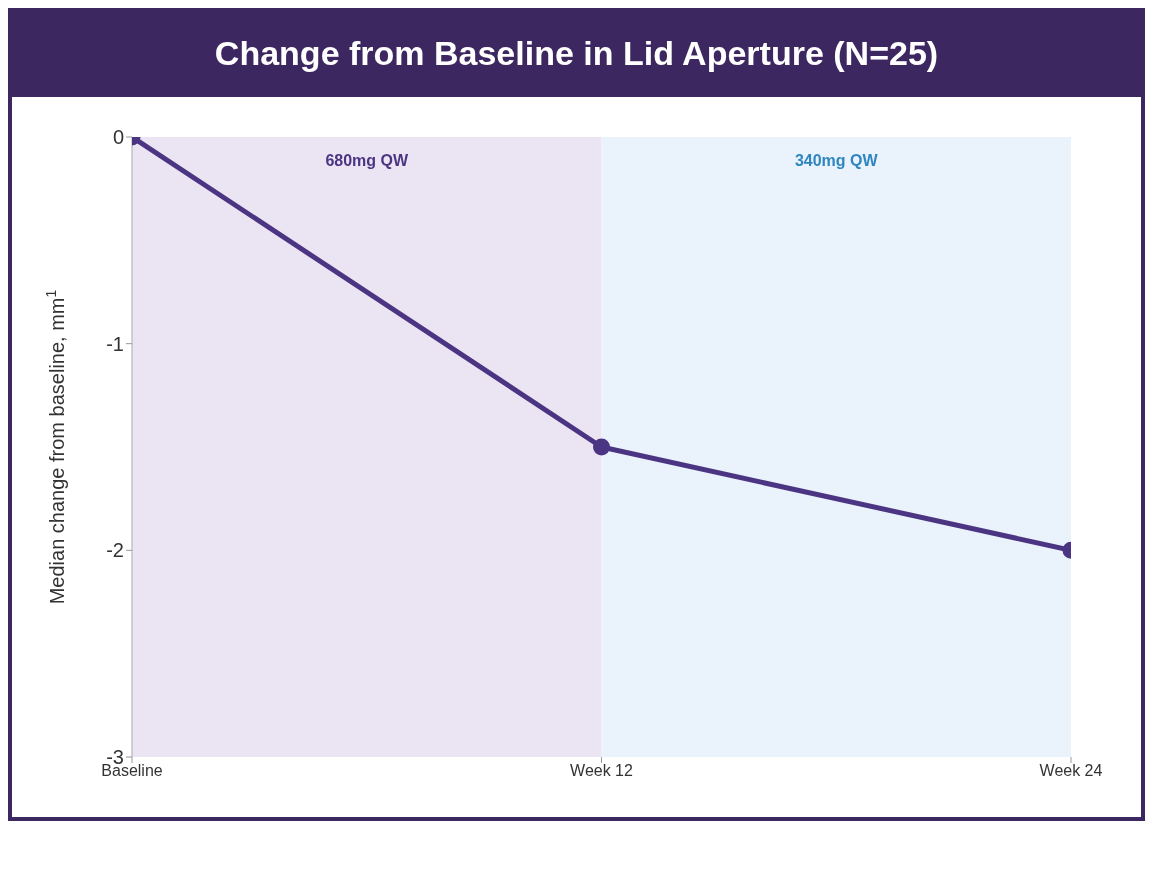 The height and width of the screenshot is (878, 1153). What do you see at coordinates (367, 161) in the screenshot?
I see `band-label: 680mg QW` at bounding box center [367, 161].